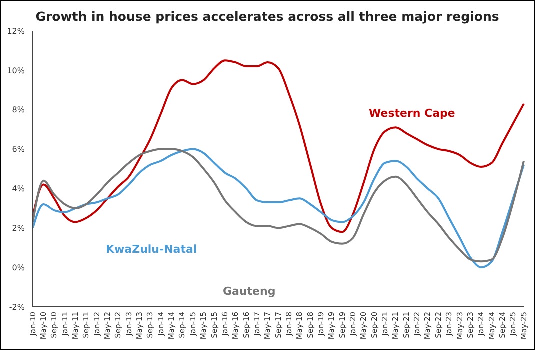 Image resolution: width=535 pixels, height=350 pixels. What do you see at coordinates (17, 307) in the screenshot?
I see `y-tick-label: -2%` at bounding box center [17, 307].